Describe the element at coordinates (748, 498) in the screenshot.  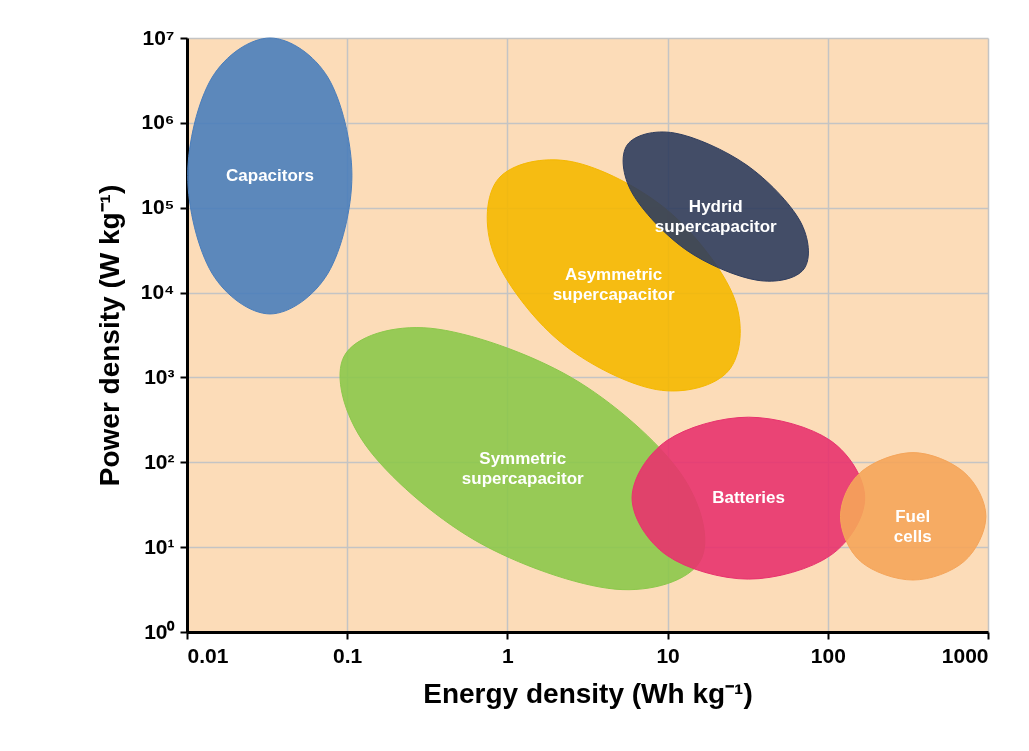
I see `series-label: Batteries` at that location.